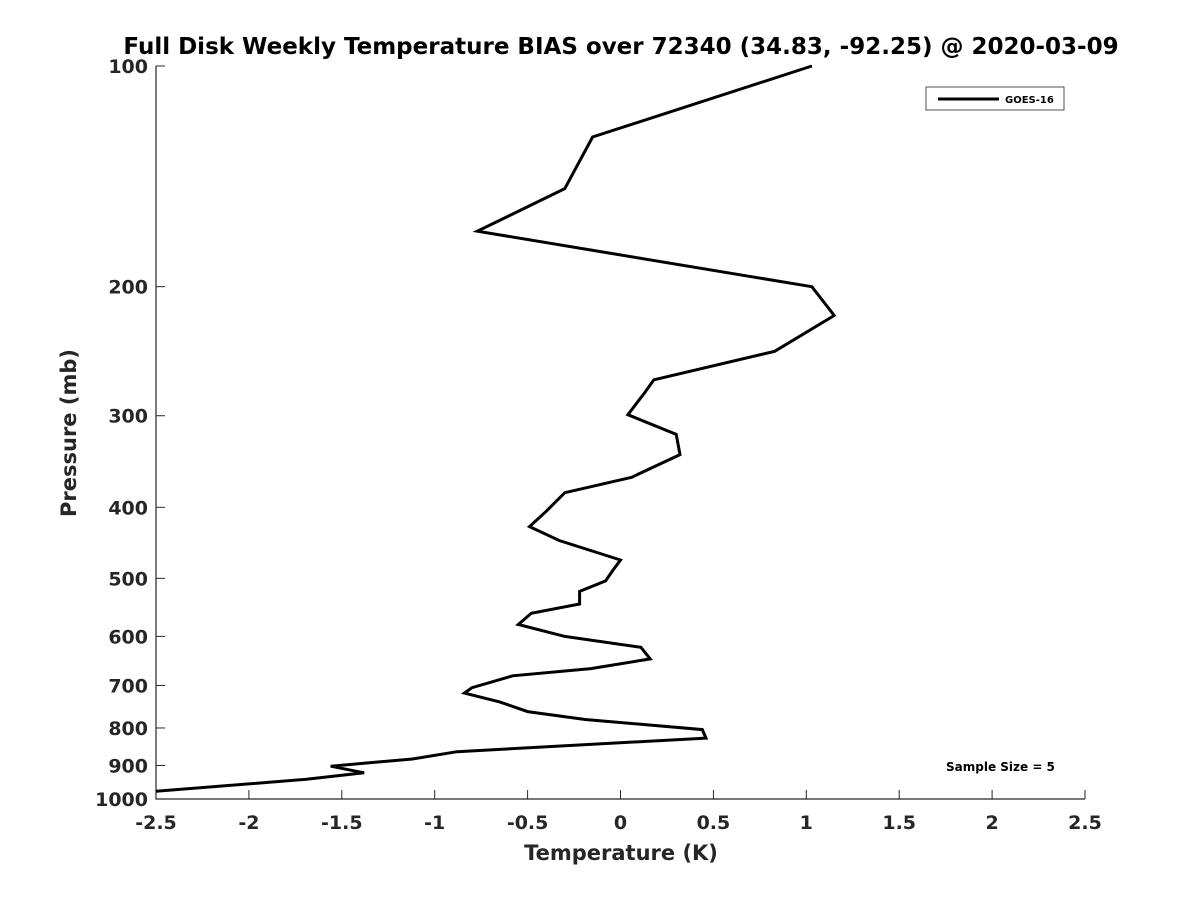 This screenshot has width=1200, height=900. I want to click on x-tick-label: 2, so click(991, 823).